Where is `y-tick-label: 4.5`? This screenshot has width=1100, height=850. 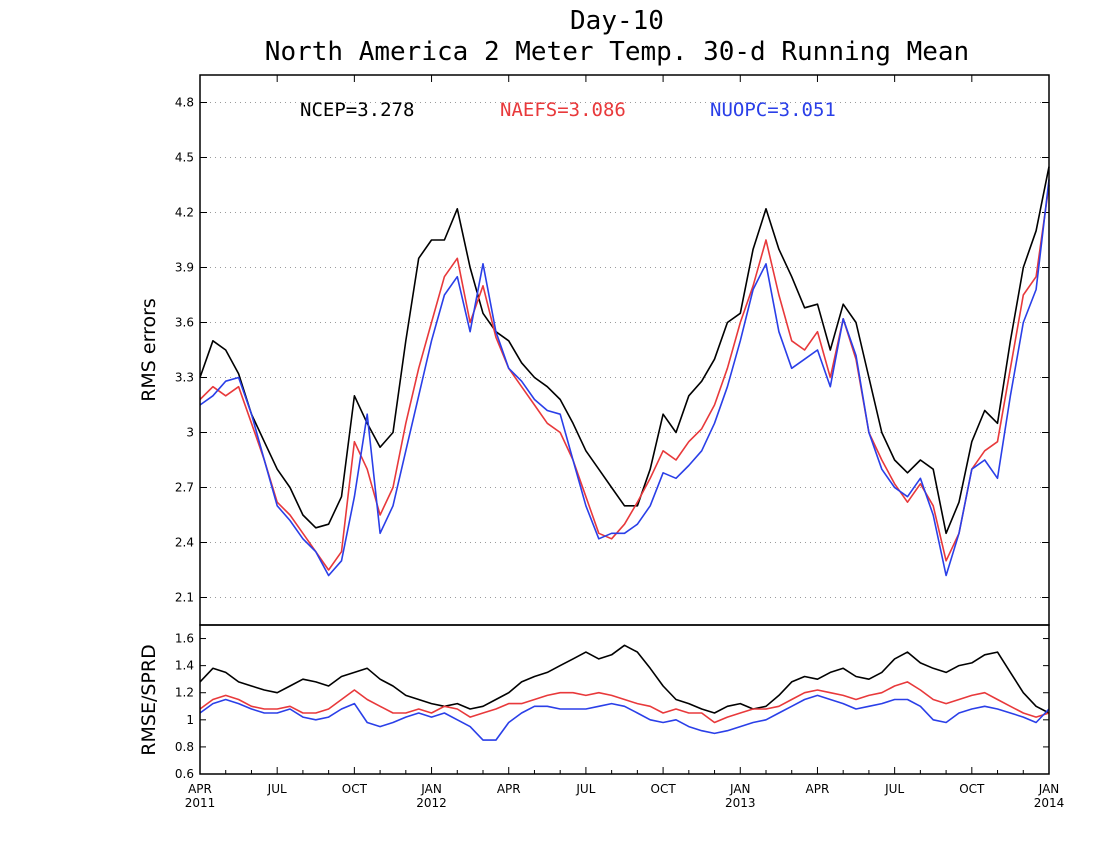 y-tick-label: 4.5 is located at coordinates (184, 158).